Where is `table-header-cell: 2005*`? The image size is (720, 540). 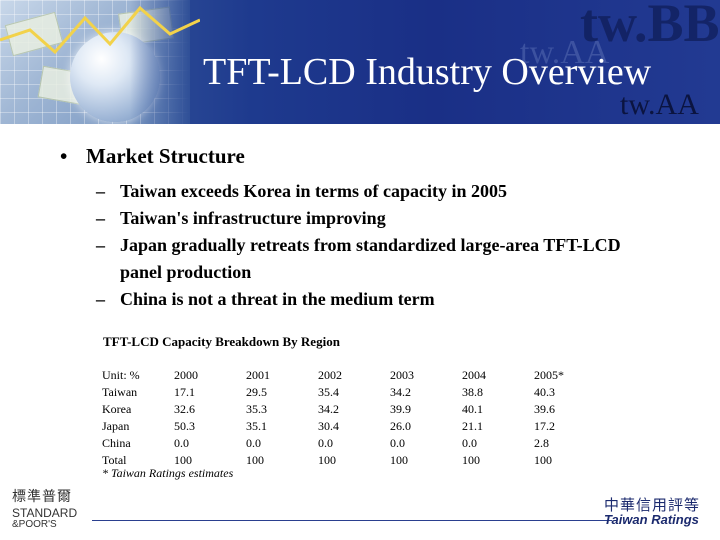 table-header-cell: 2005* is located at coordinates (549, 375).